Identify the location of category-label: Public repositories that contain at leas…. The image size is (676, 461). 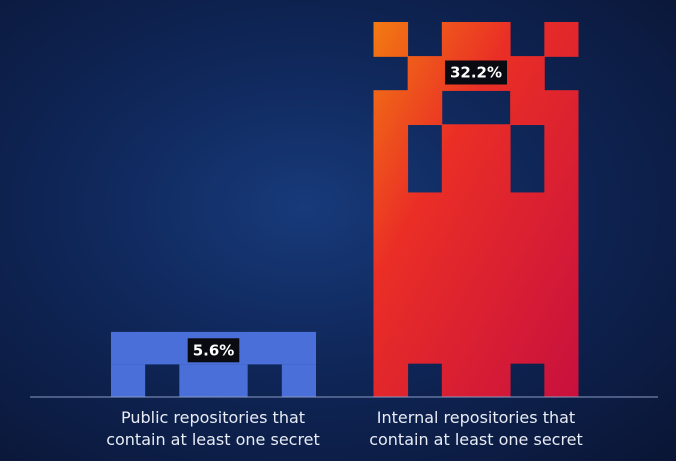
(213, 428).